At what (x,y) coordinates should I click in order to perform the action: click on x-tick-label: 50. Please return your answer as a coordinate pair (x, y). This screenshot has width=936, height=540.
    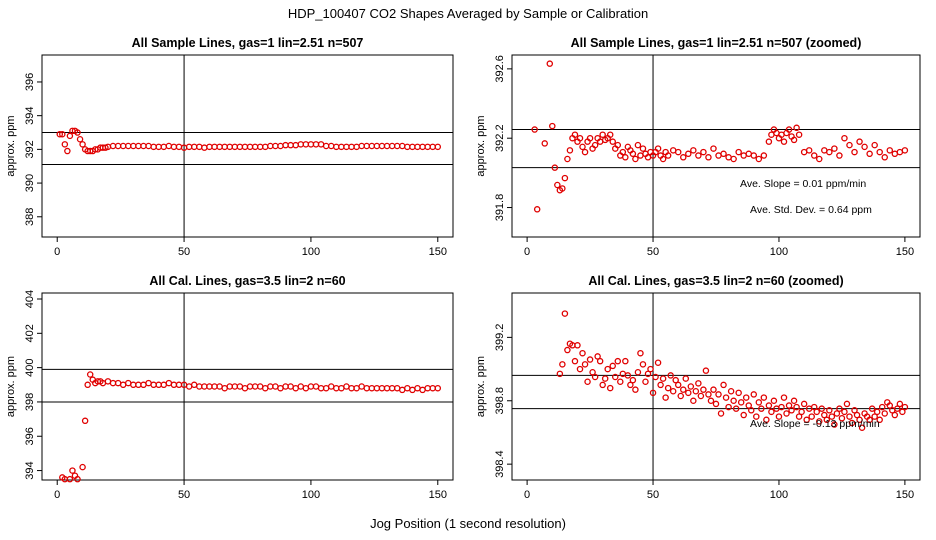
    Looking at the image, I should click on (653, 495).